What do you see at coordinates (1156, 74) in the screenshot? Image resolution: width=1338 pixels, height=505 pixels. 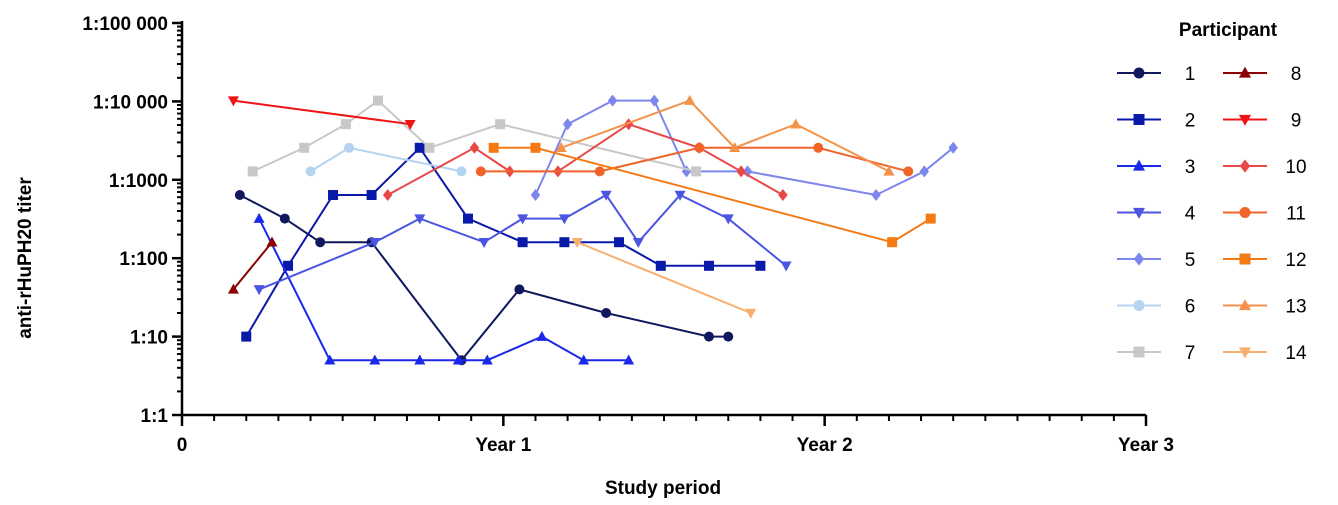 I see `legend-item-1: 1` at bounding box center [1156, 74].